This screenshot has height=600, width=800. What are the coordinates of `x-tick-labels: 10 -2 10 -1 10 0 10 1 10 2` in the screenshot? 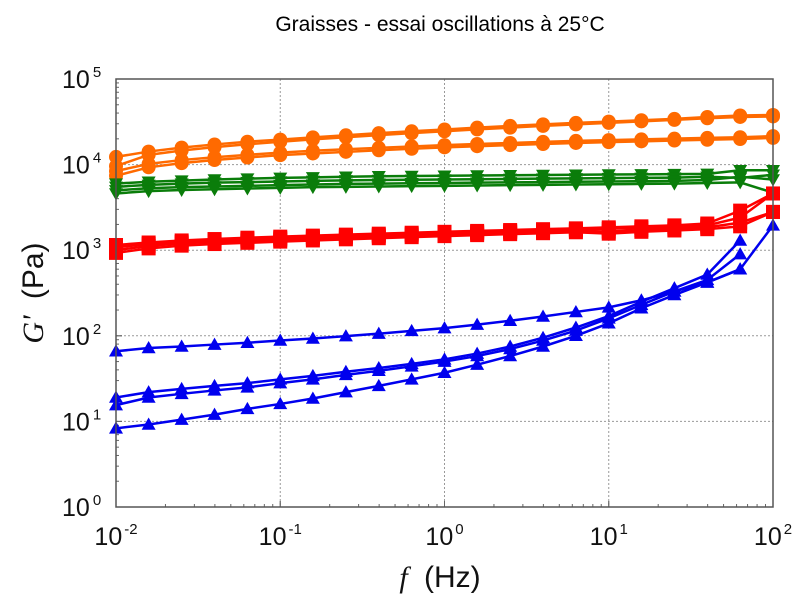 It's located at (443, 536).